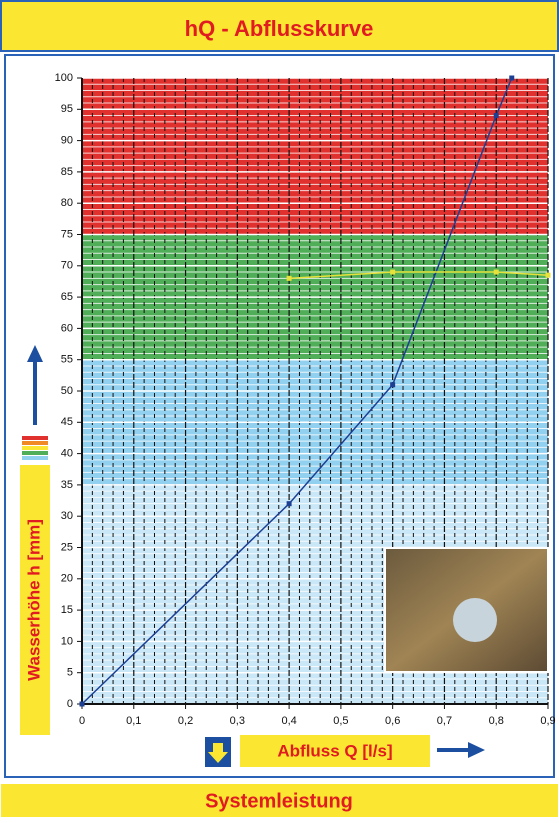 Image resolution: width=559 pixels, height=823 pixels. Describe the element at coordinates (67, 485) in the screenshot. I see `y-tick-label: 35` at that location.